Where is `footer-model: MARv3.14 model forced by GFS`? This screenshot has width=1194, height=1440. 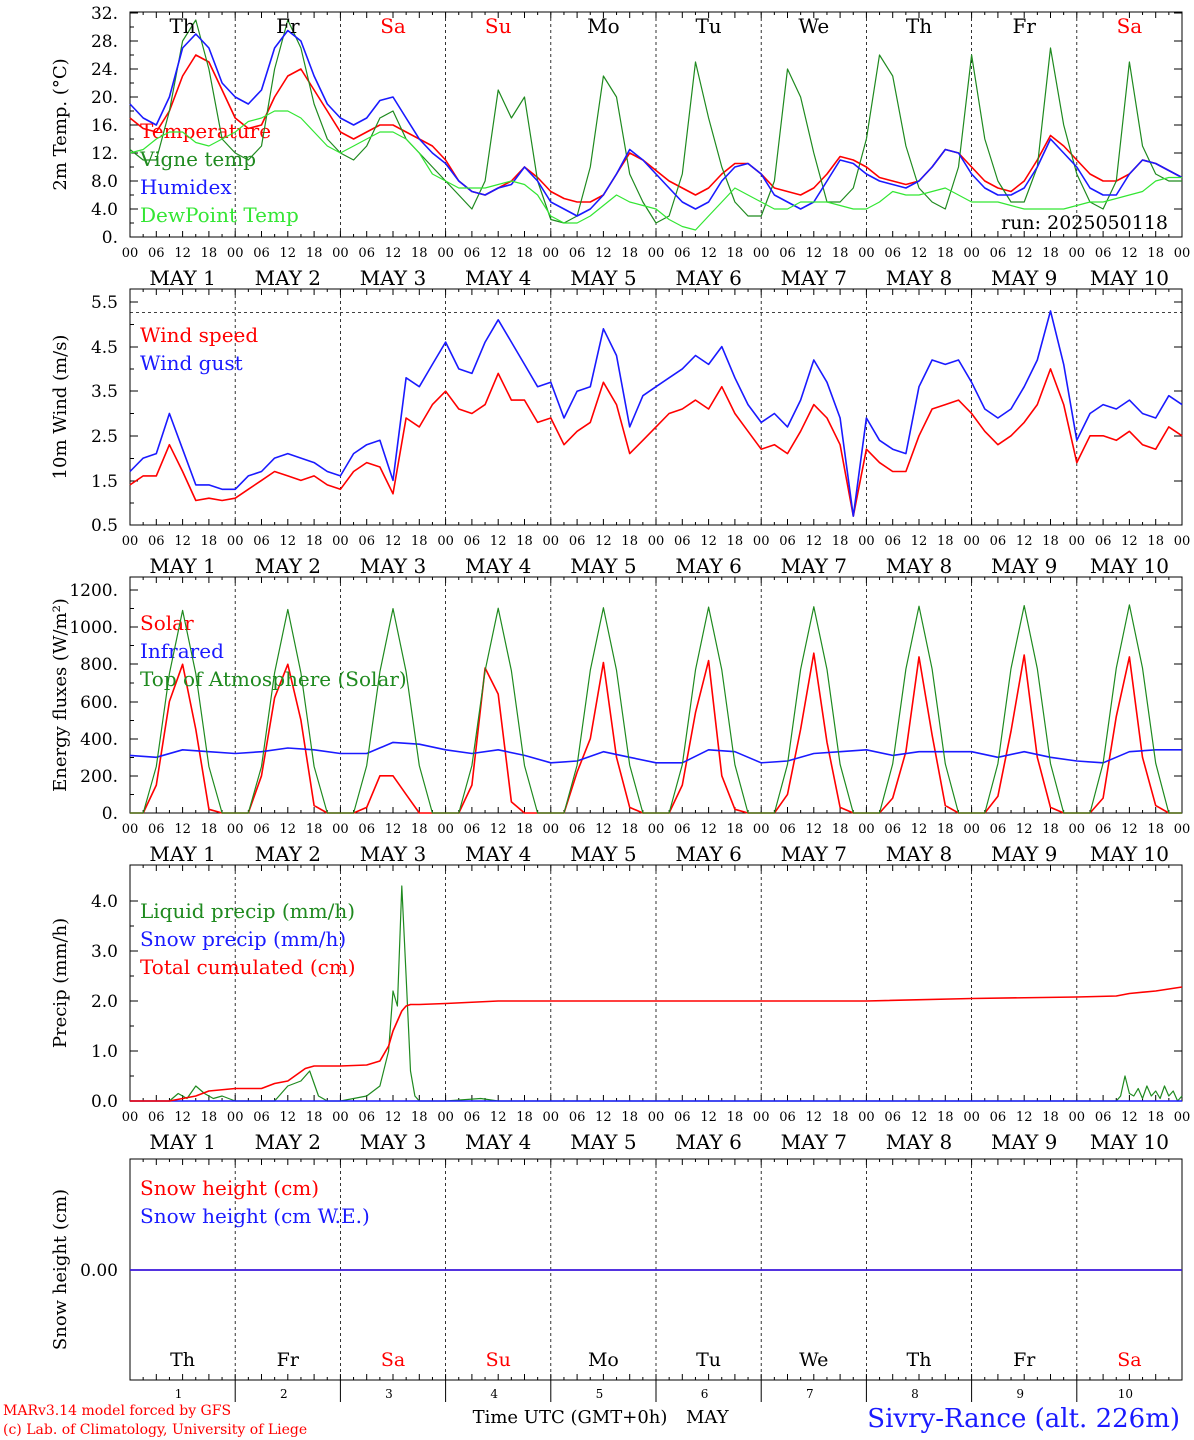
footer-model: MARv3.14 model forced by GFS is located at coordinates (117, 1411).